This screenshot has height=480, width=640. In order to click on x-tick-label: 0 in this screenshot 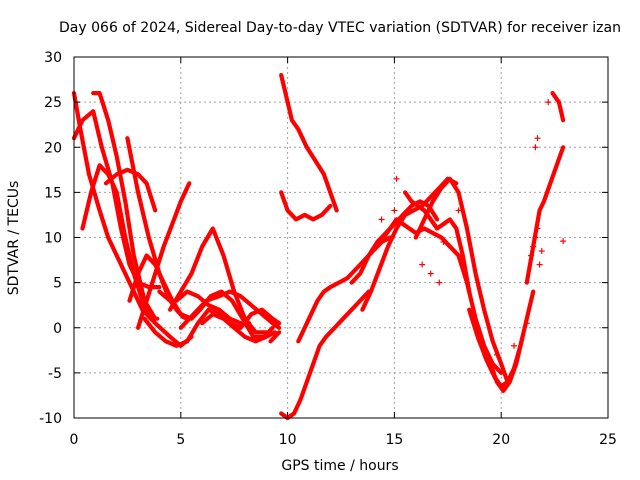, I will do `click(74, 440)`.